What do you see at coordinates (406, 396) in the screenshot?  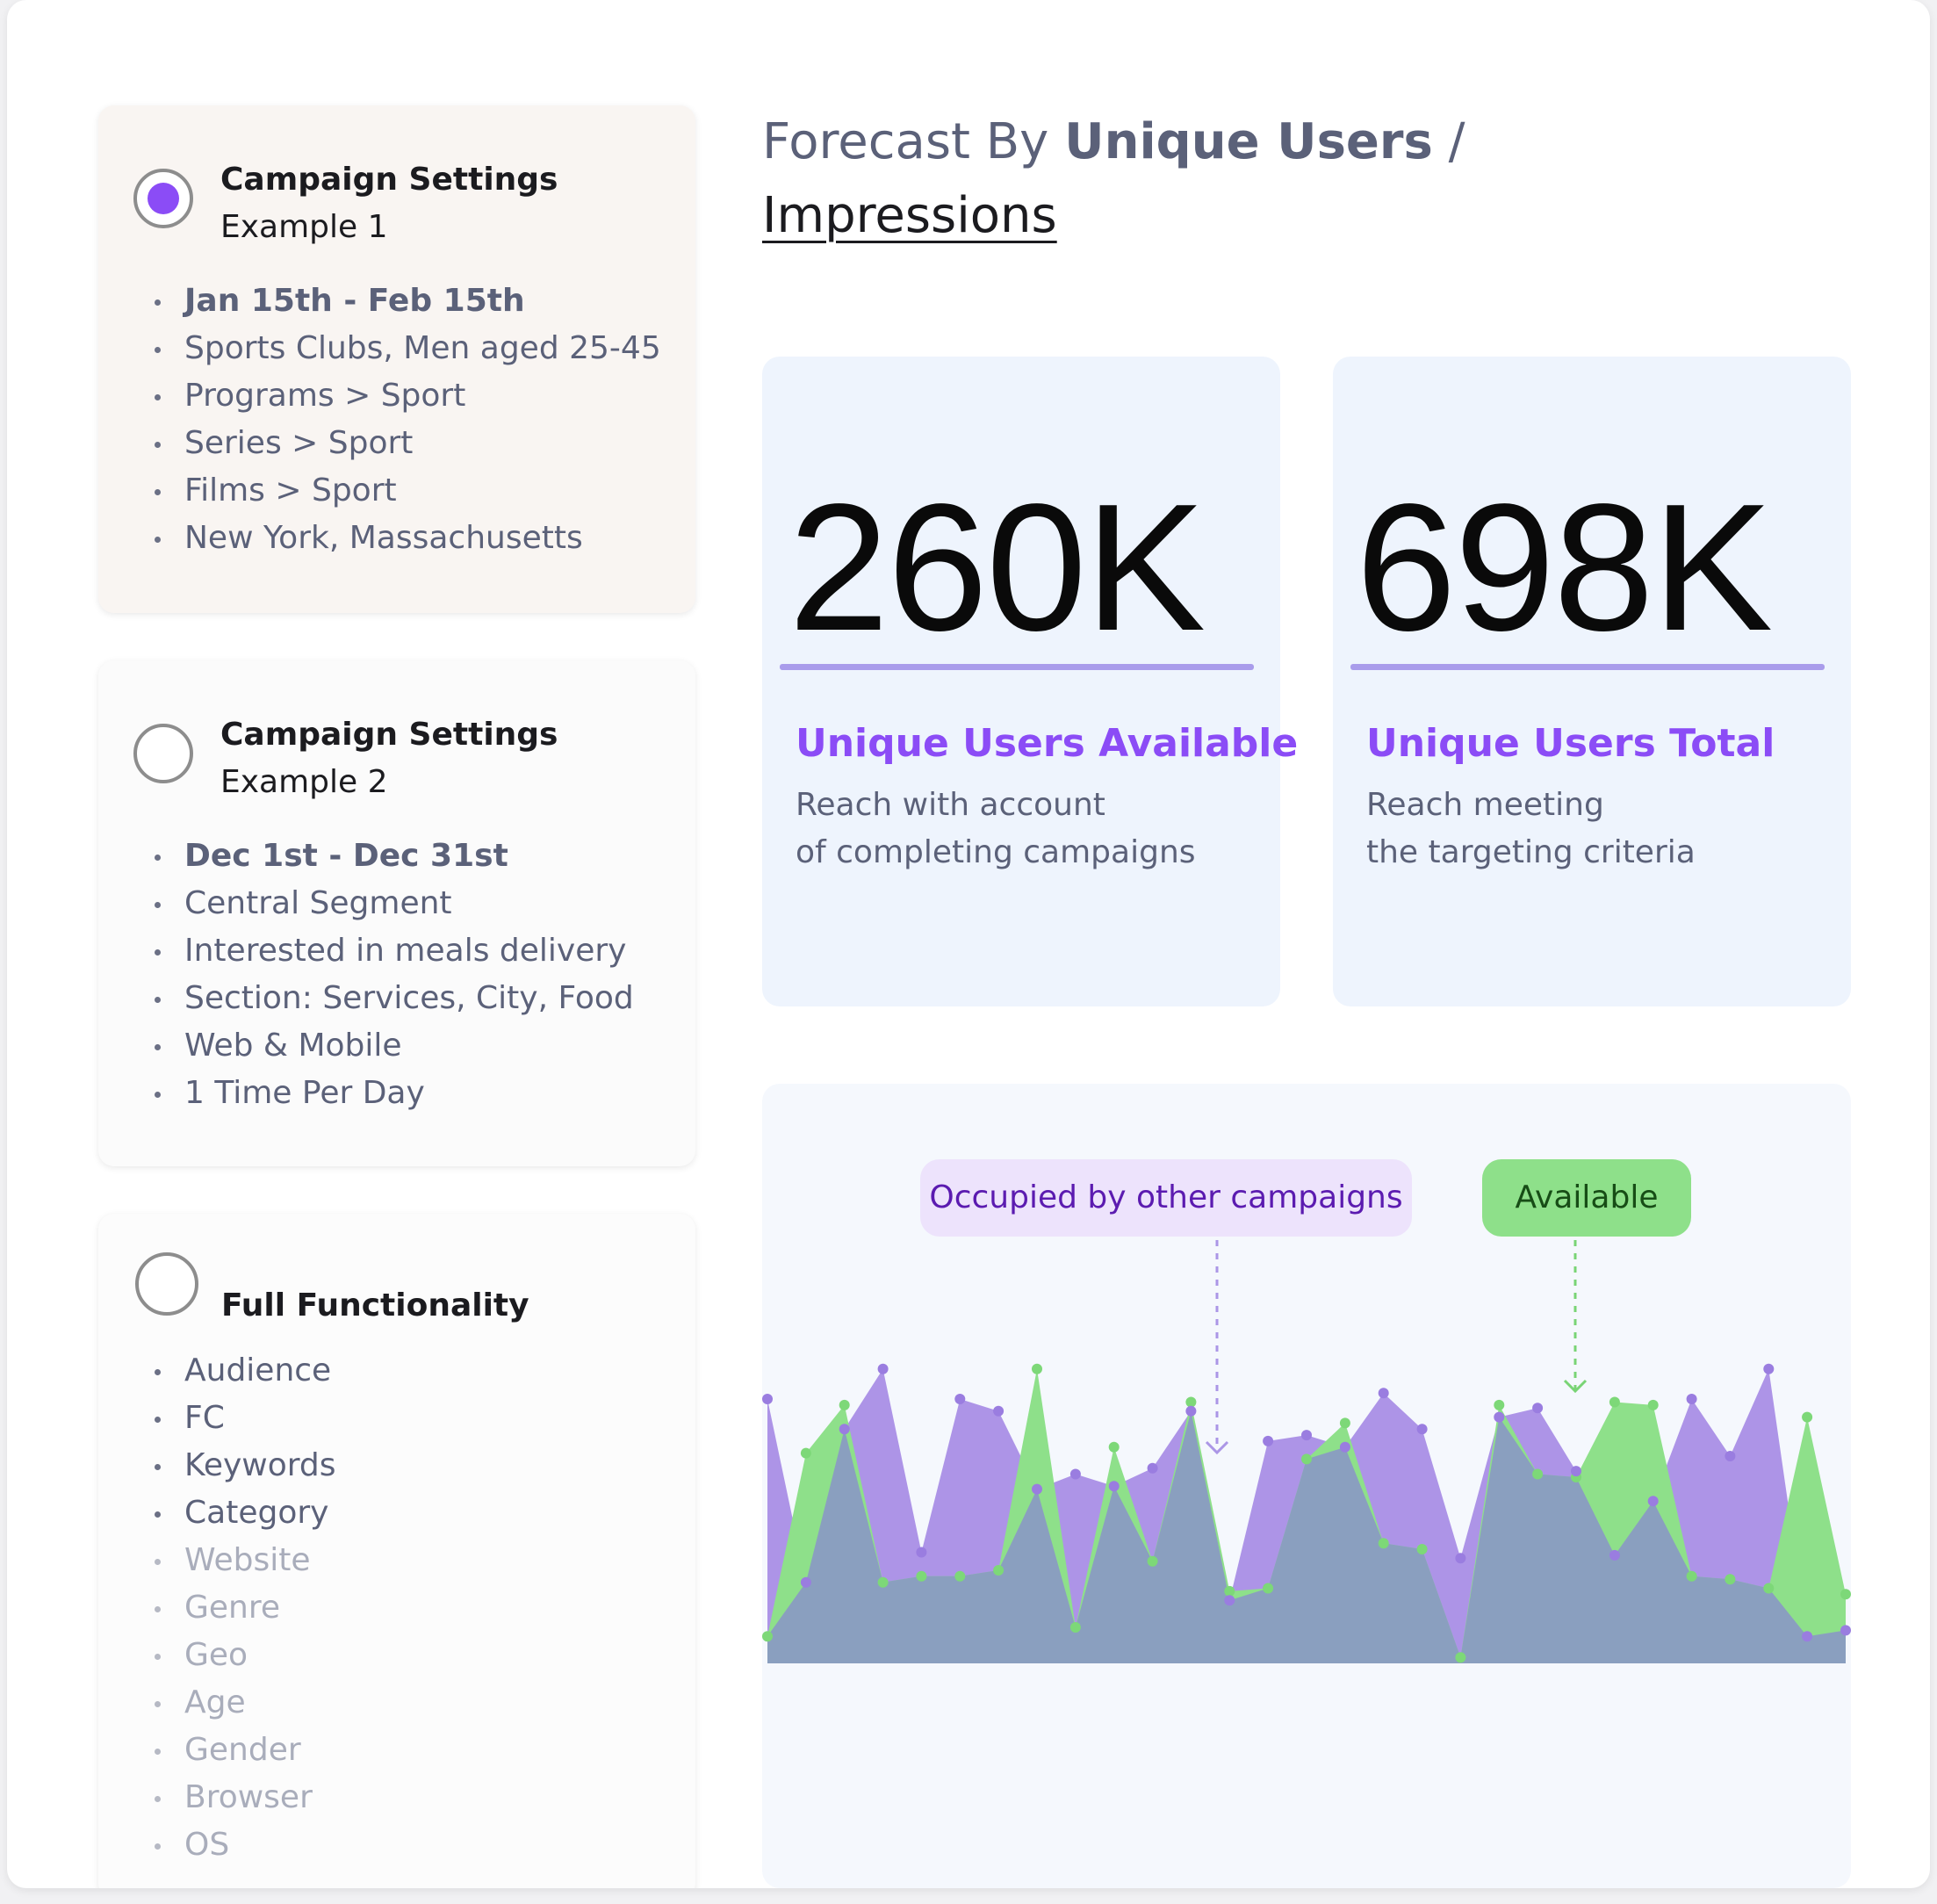 I see `list-item: Programs > Sport` at bounding box center [406, 396].